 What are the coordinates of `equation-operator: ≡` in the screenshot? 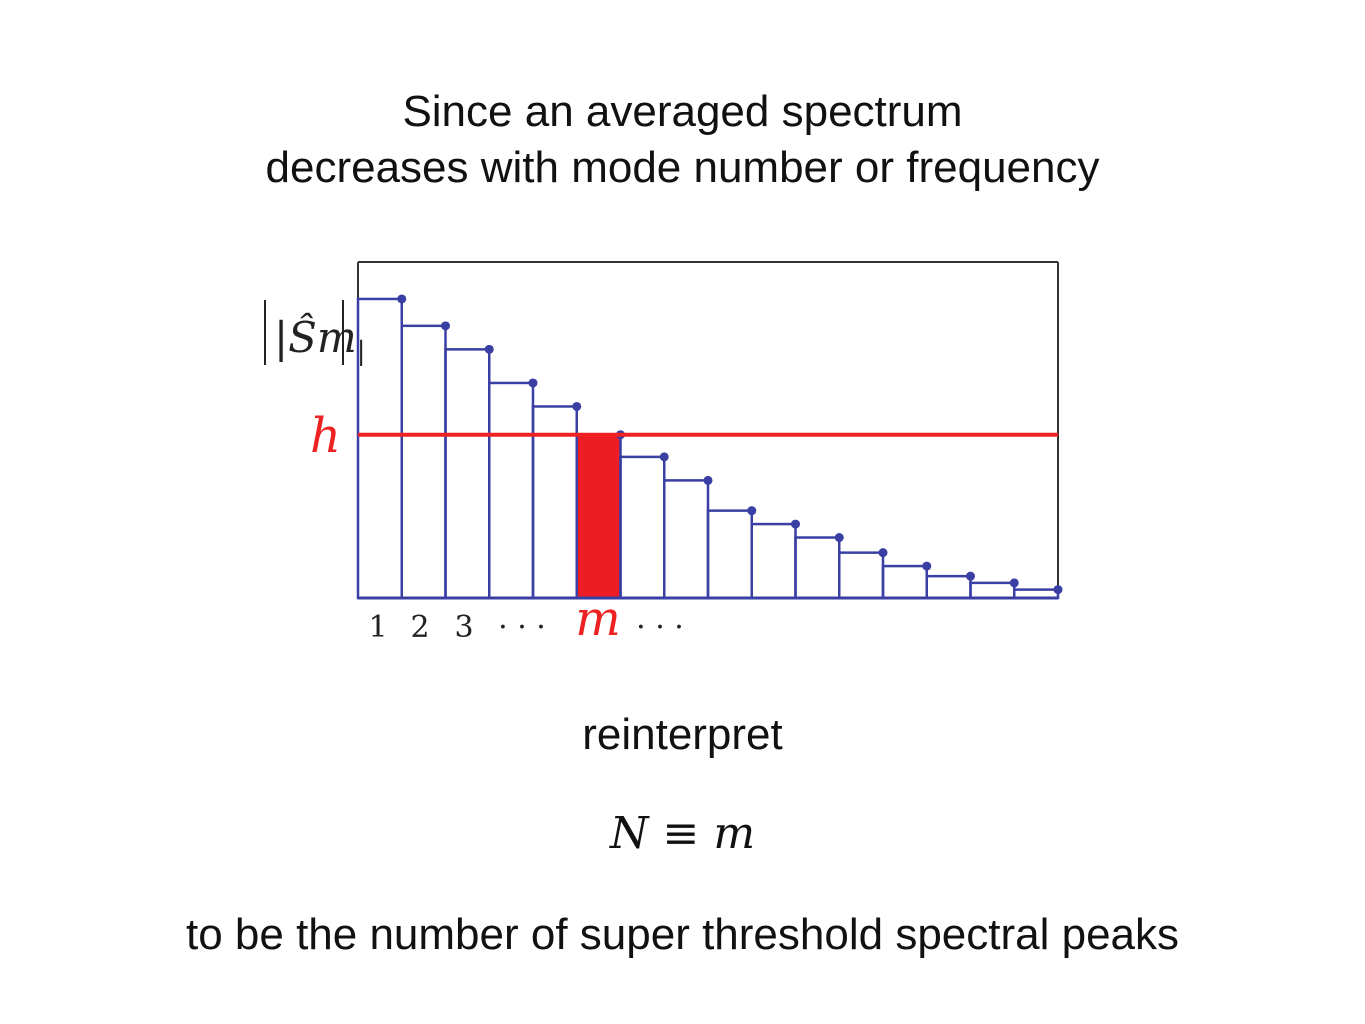 It's located at (681, 833).